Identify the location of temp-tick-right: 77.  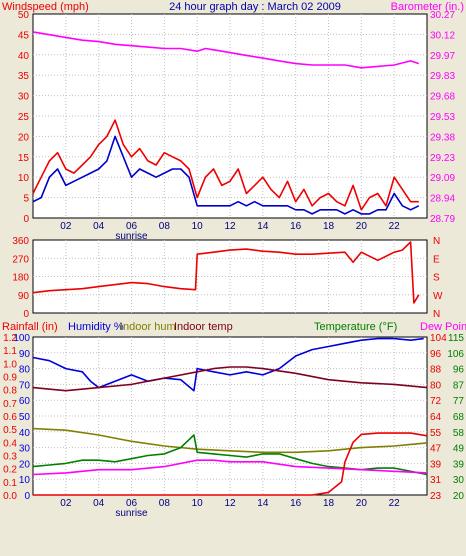
(459, 401).